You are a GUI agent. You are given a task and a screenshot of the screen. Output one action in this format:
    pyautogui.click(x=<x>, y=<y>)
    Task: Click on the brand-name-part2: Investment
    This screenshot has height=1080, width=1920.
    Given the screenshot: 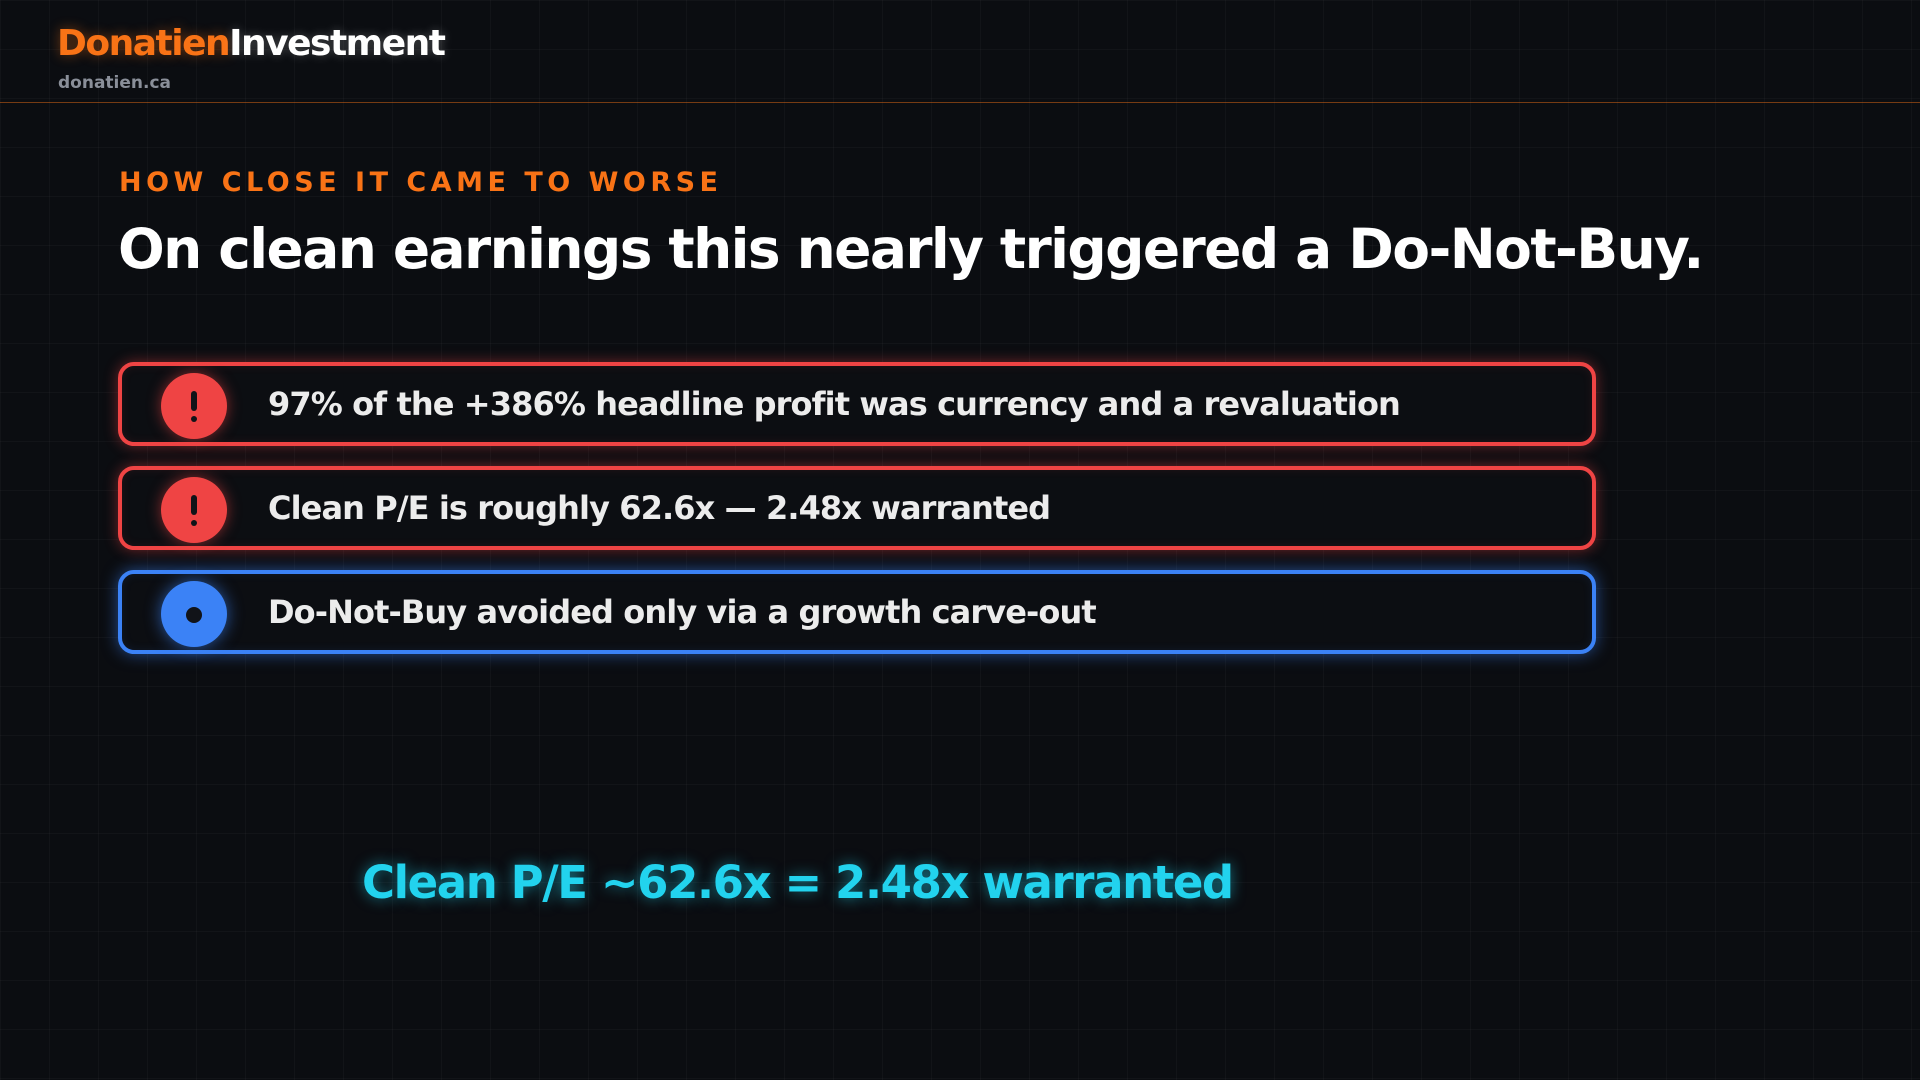 What is the action you would take?
    pyautogui.click(x=337, y=43)
    